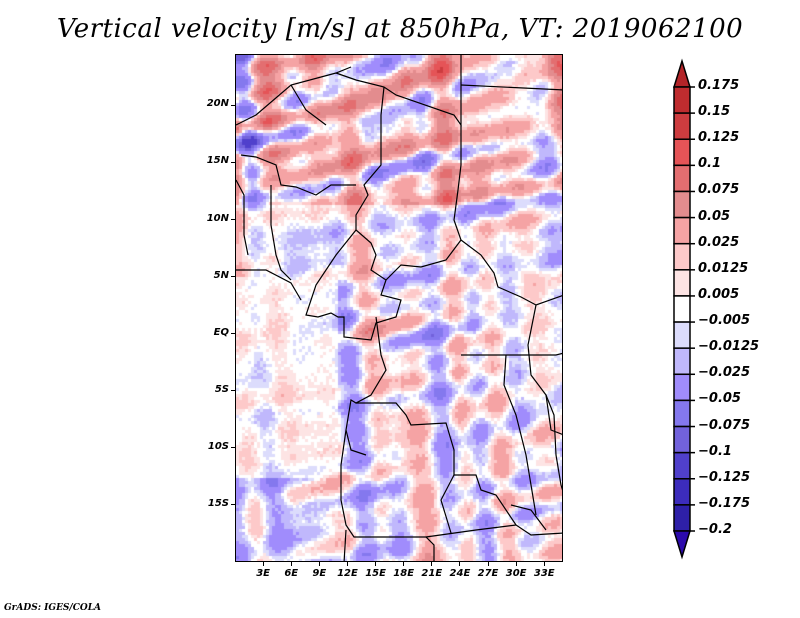 The image size is (800, 618). Describe the element at coordinates (724, 373) in the screenshot. I see `colorbar-label: −0.025` at that location.